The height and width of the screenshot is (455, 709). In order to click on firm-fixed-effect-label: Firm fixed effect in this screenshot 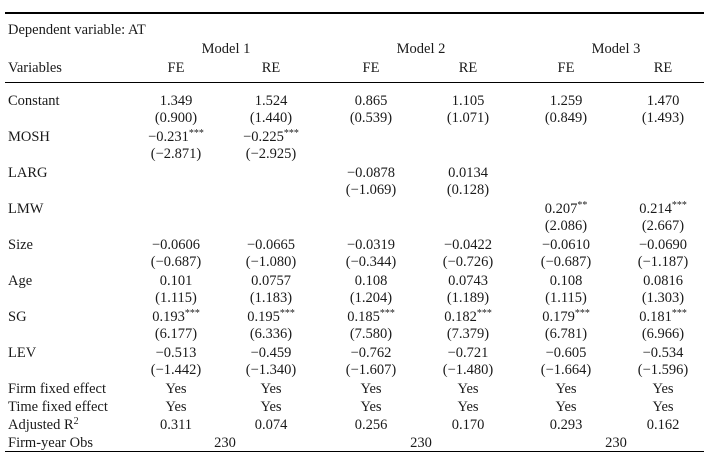, I will do `click(57, 389)`.